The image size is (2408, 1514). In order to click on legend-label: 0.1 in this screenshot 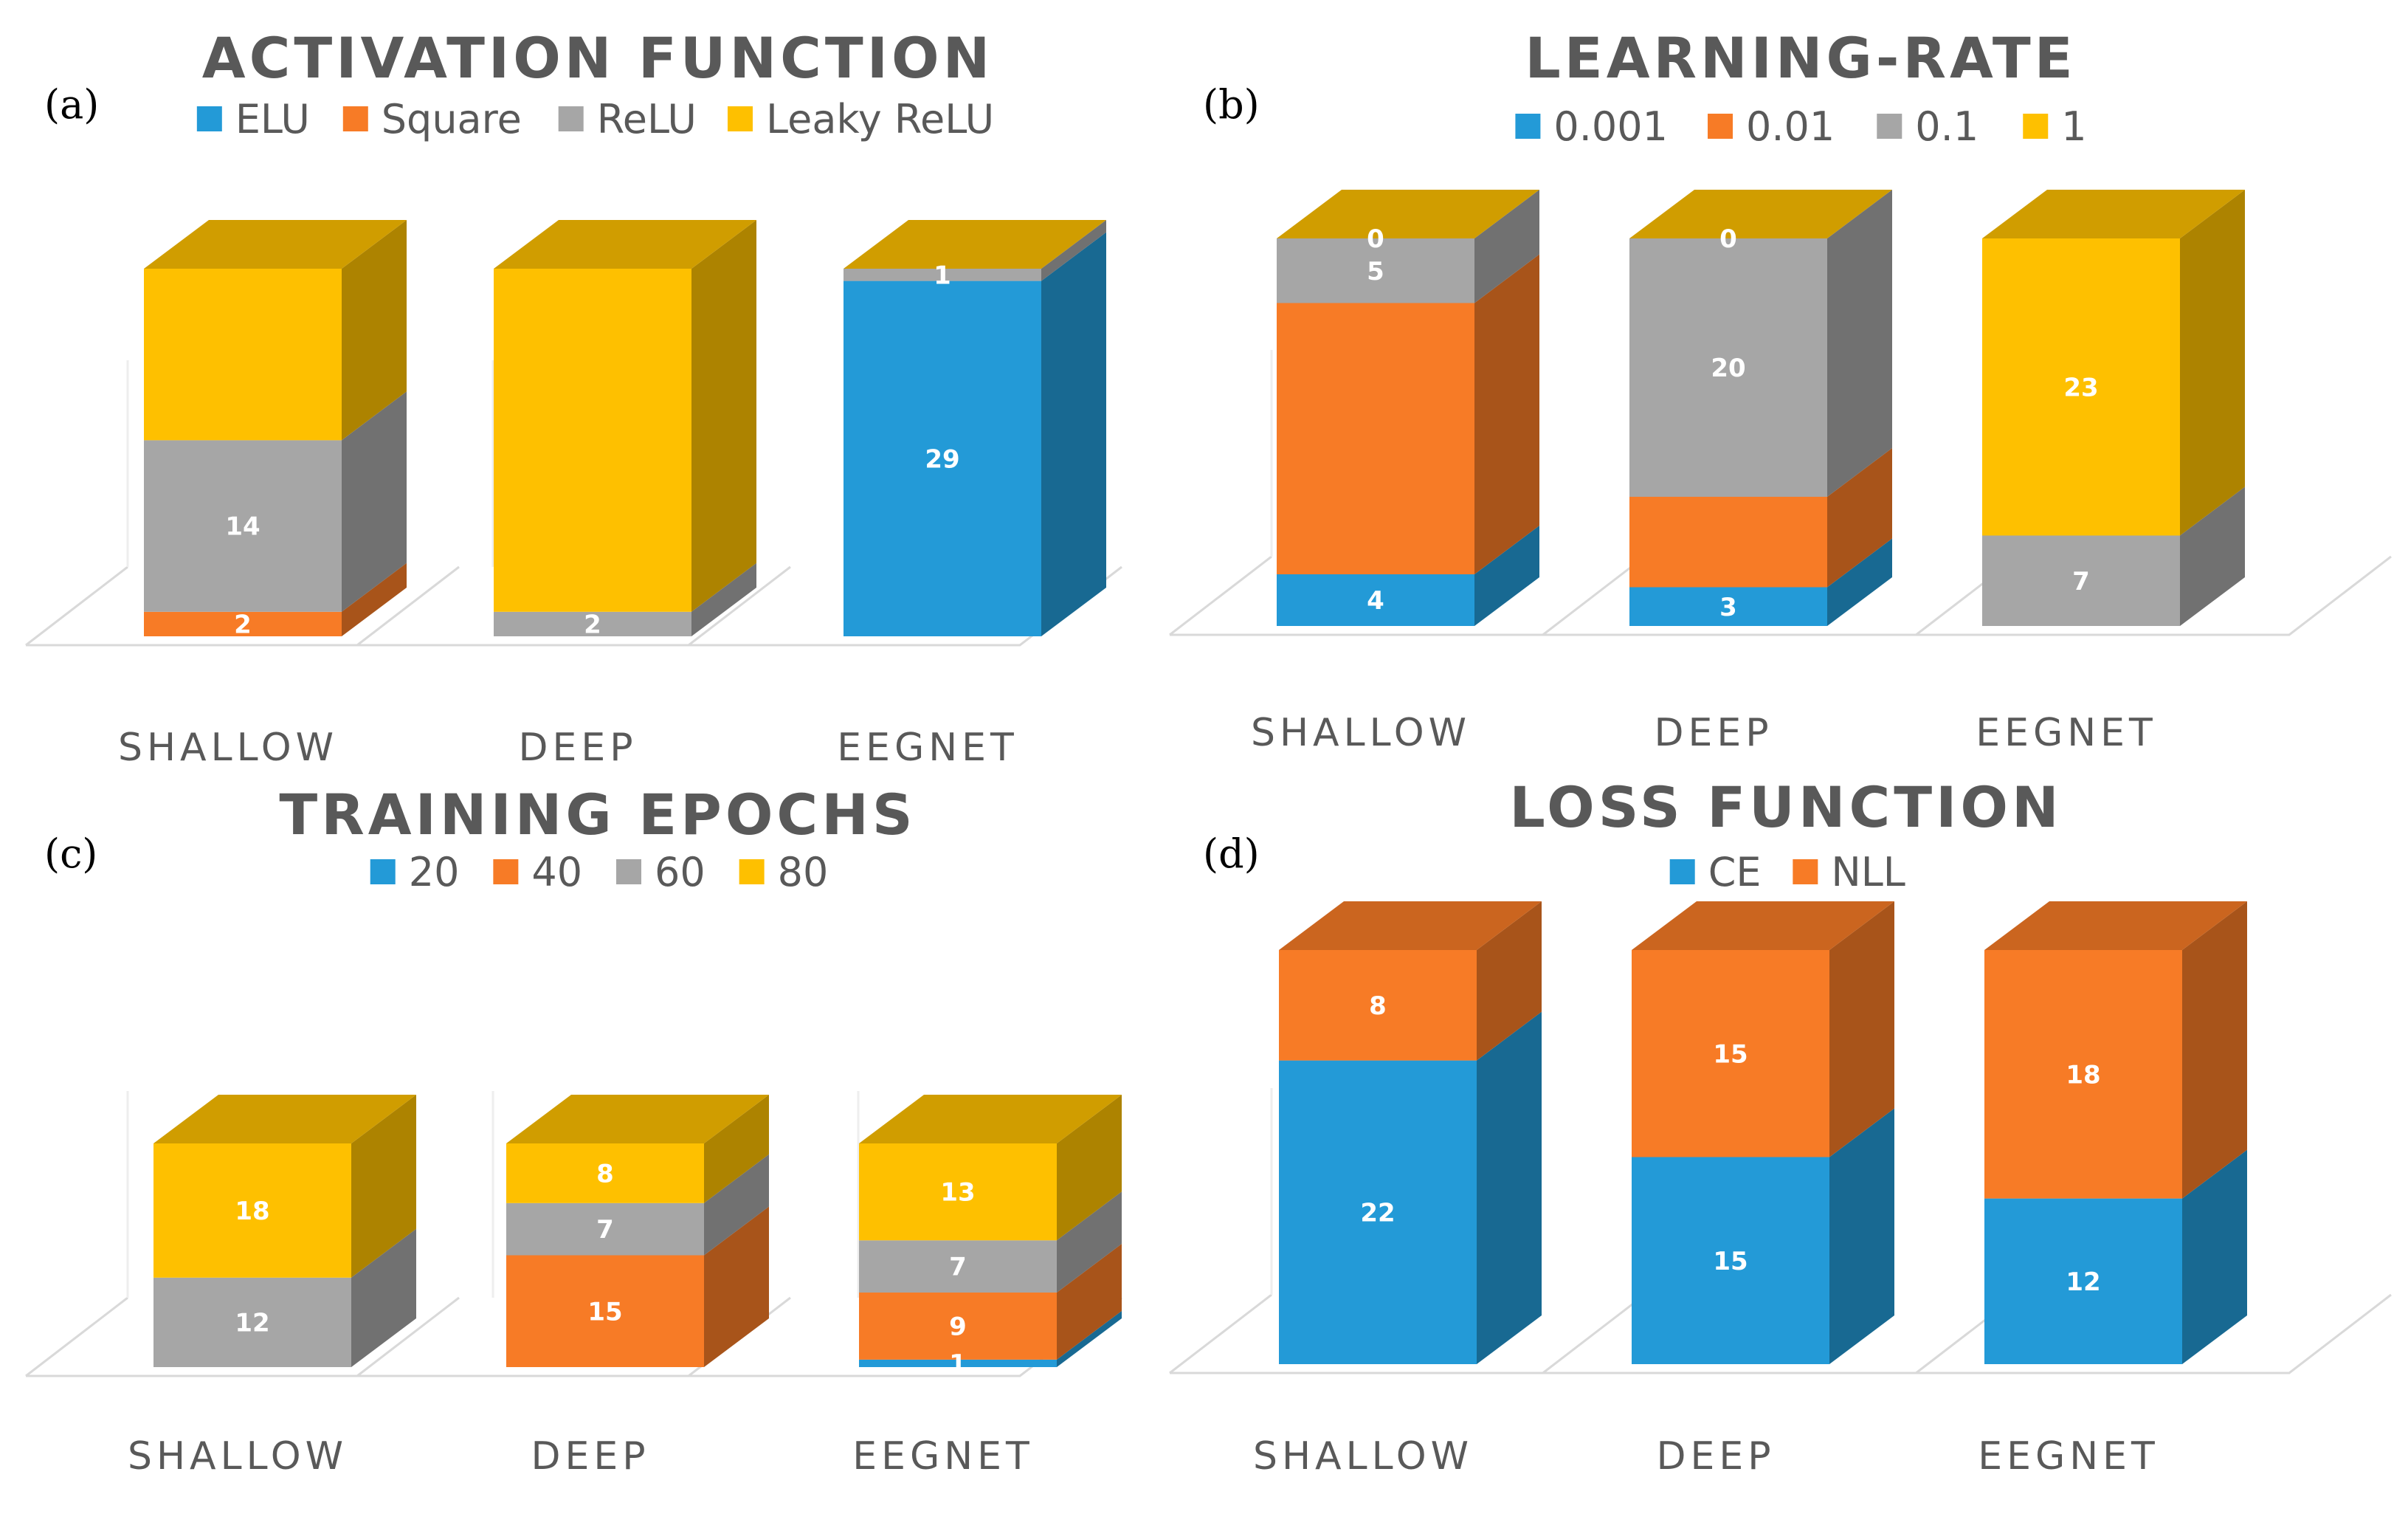, I will do `click(1947, 126)`.